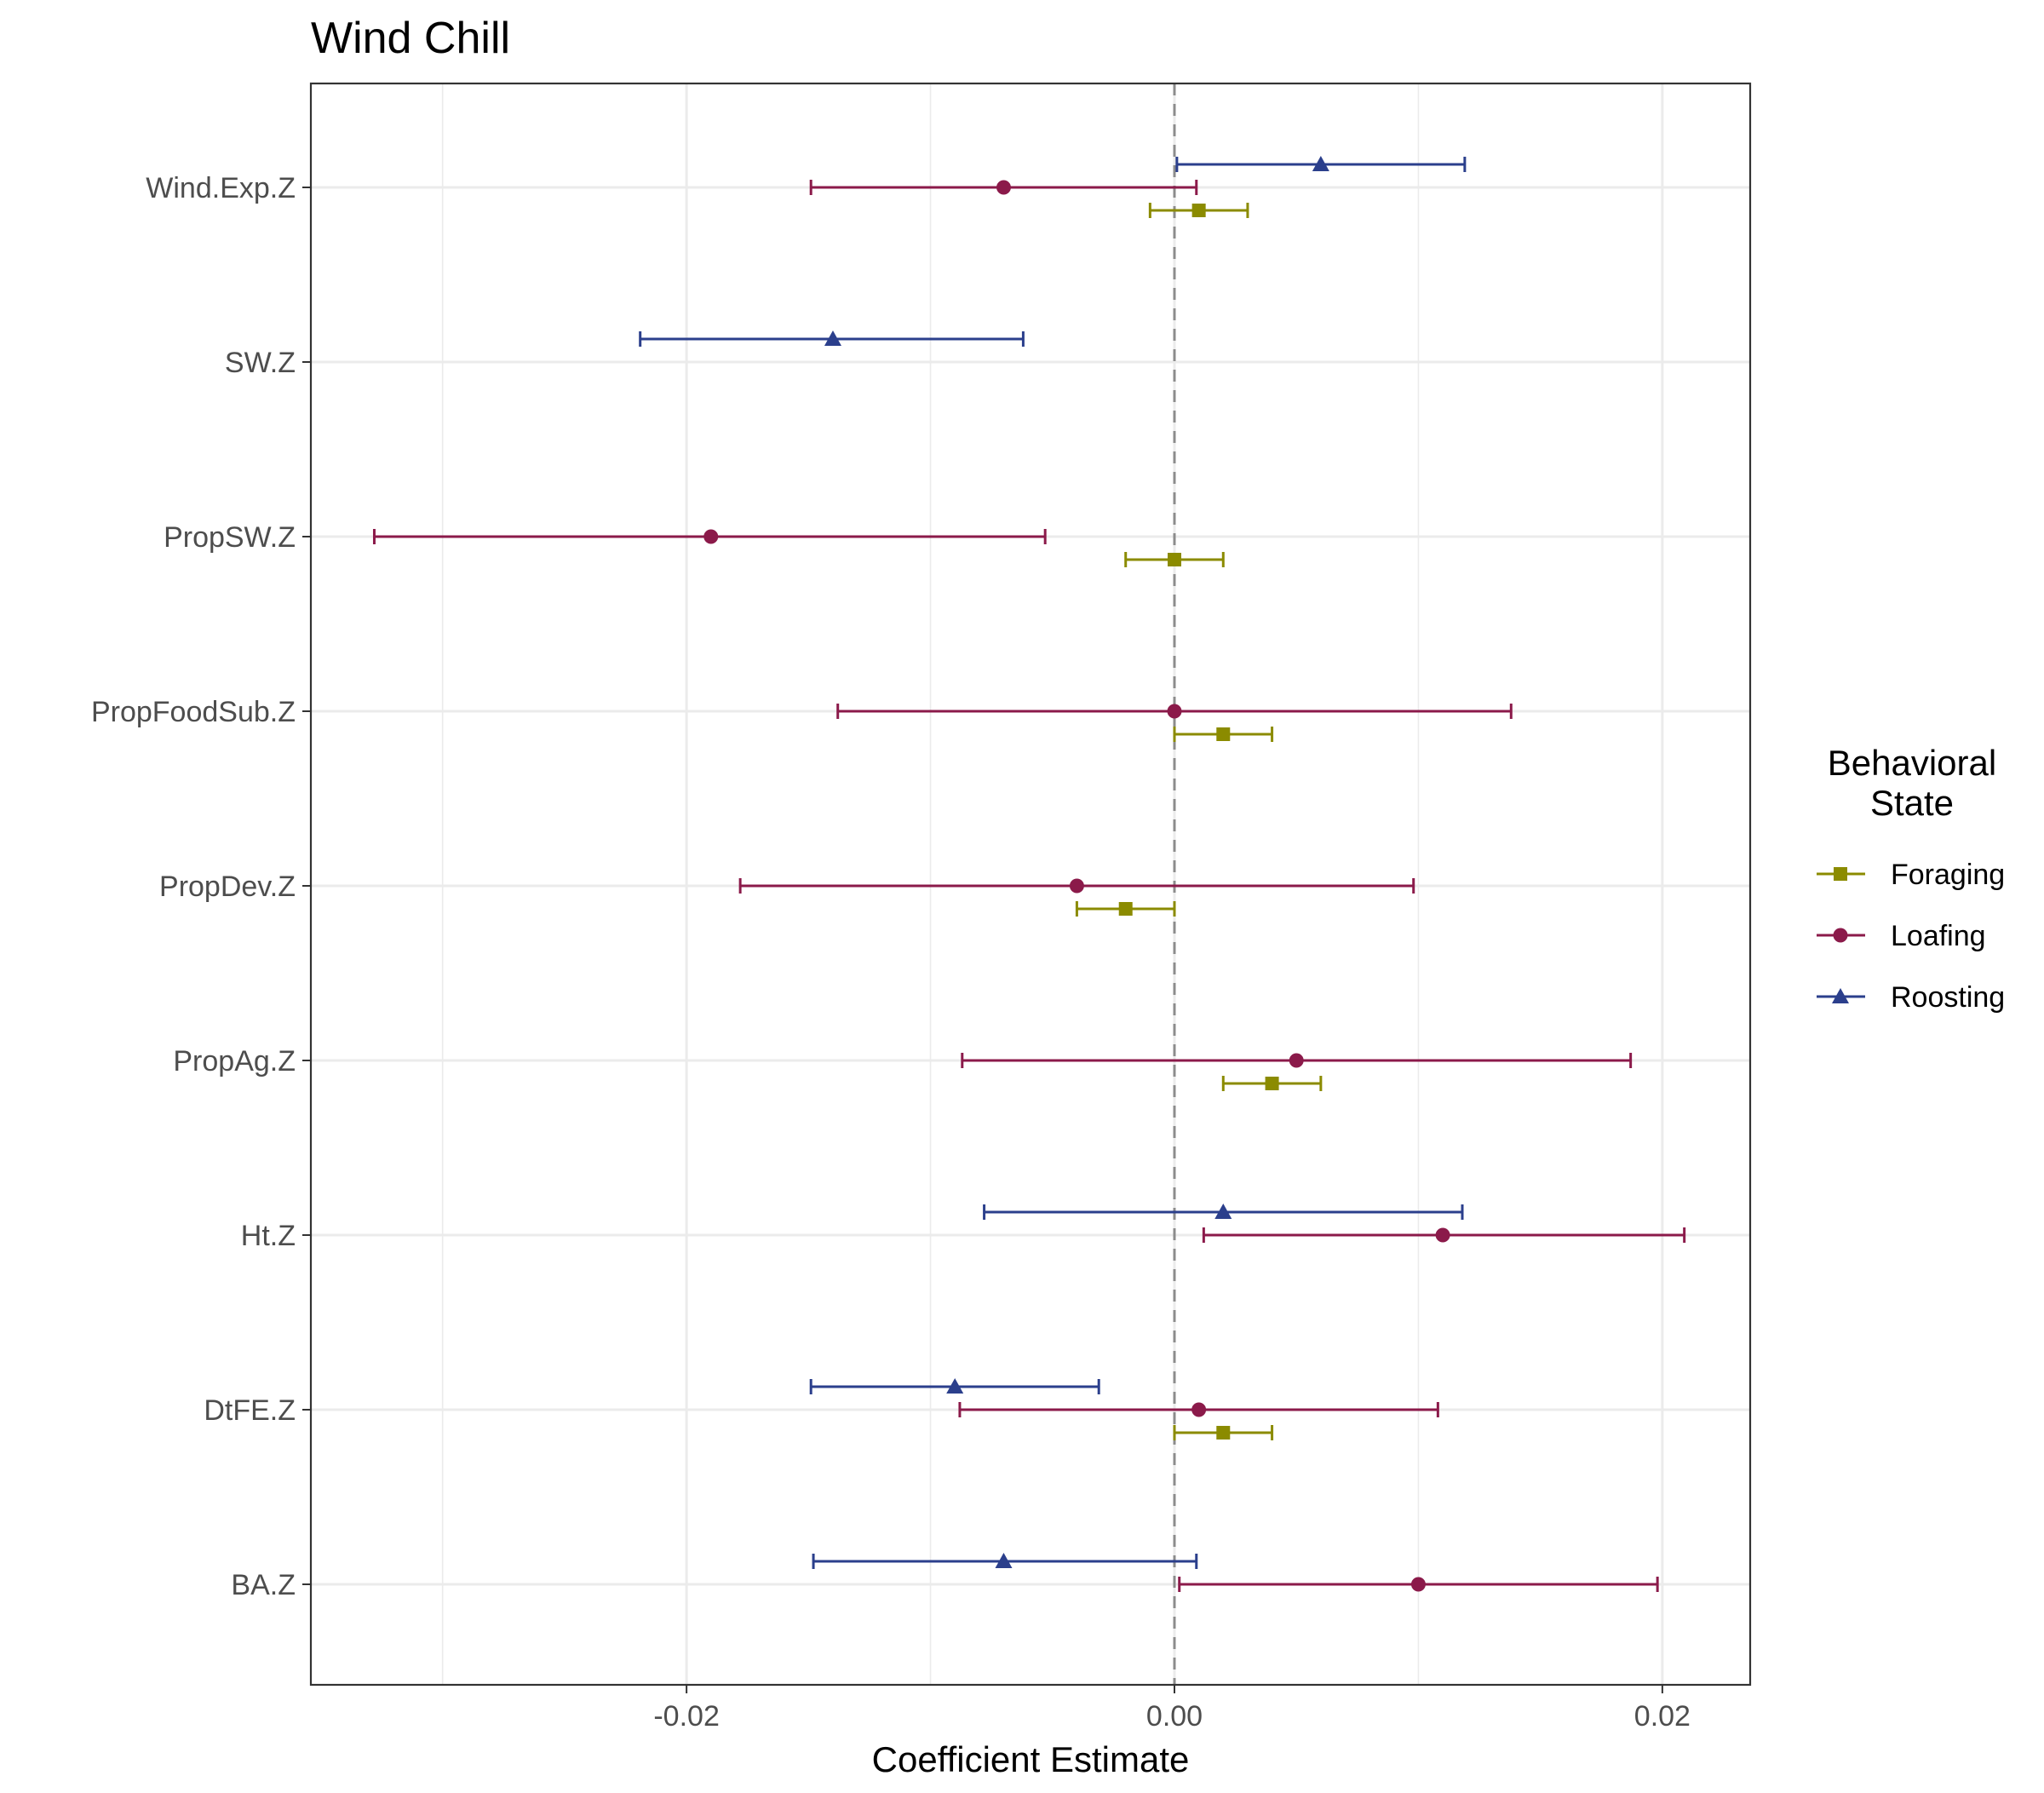  I want to click on x-tick-label: -0.02, so click(686, 1717).